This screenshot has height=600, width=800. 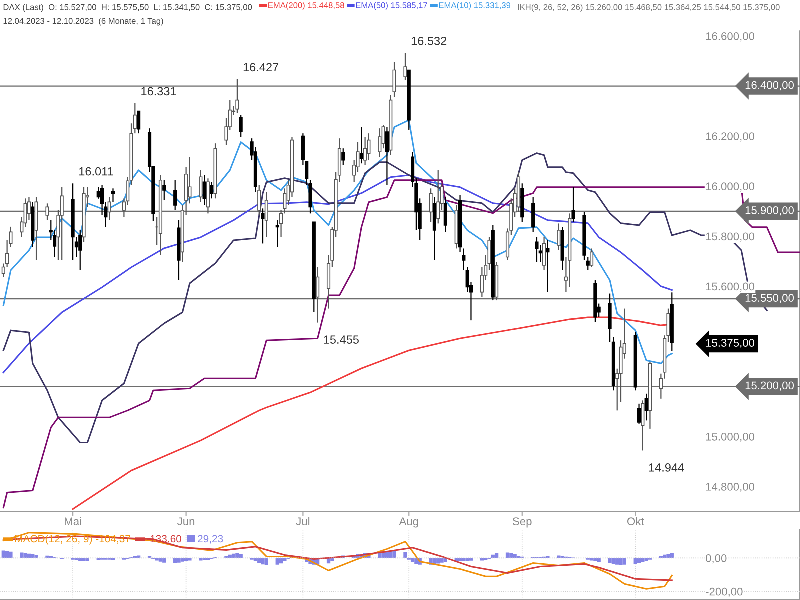 What do you see at coordinates (730, 137) in the screenshot?
I see `y-tick-label: 16.200,00` at bounding box center [730, 137].